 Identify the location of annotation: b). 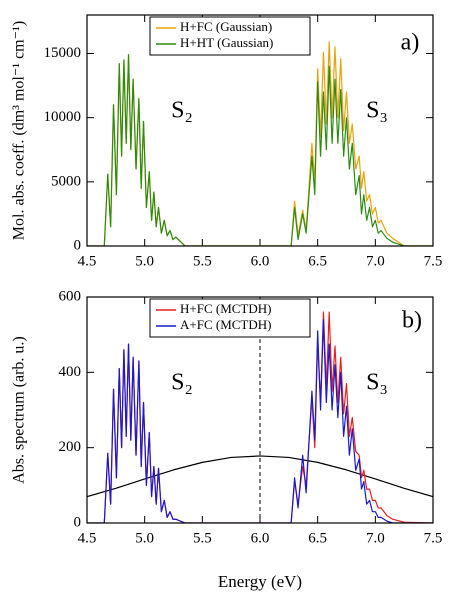
(412, 321).